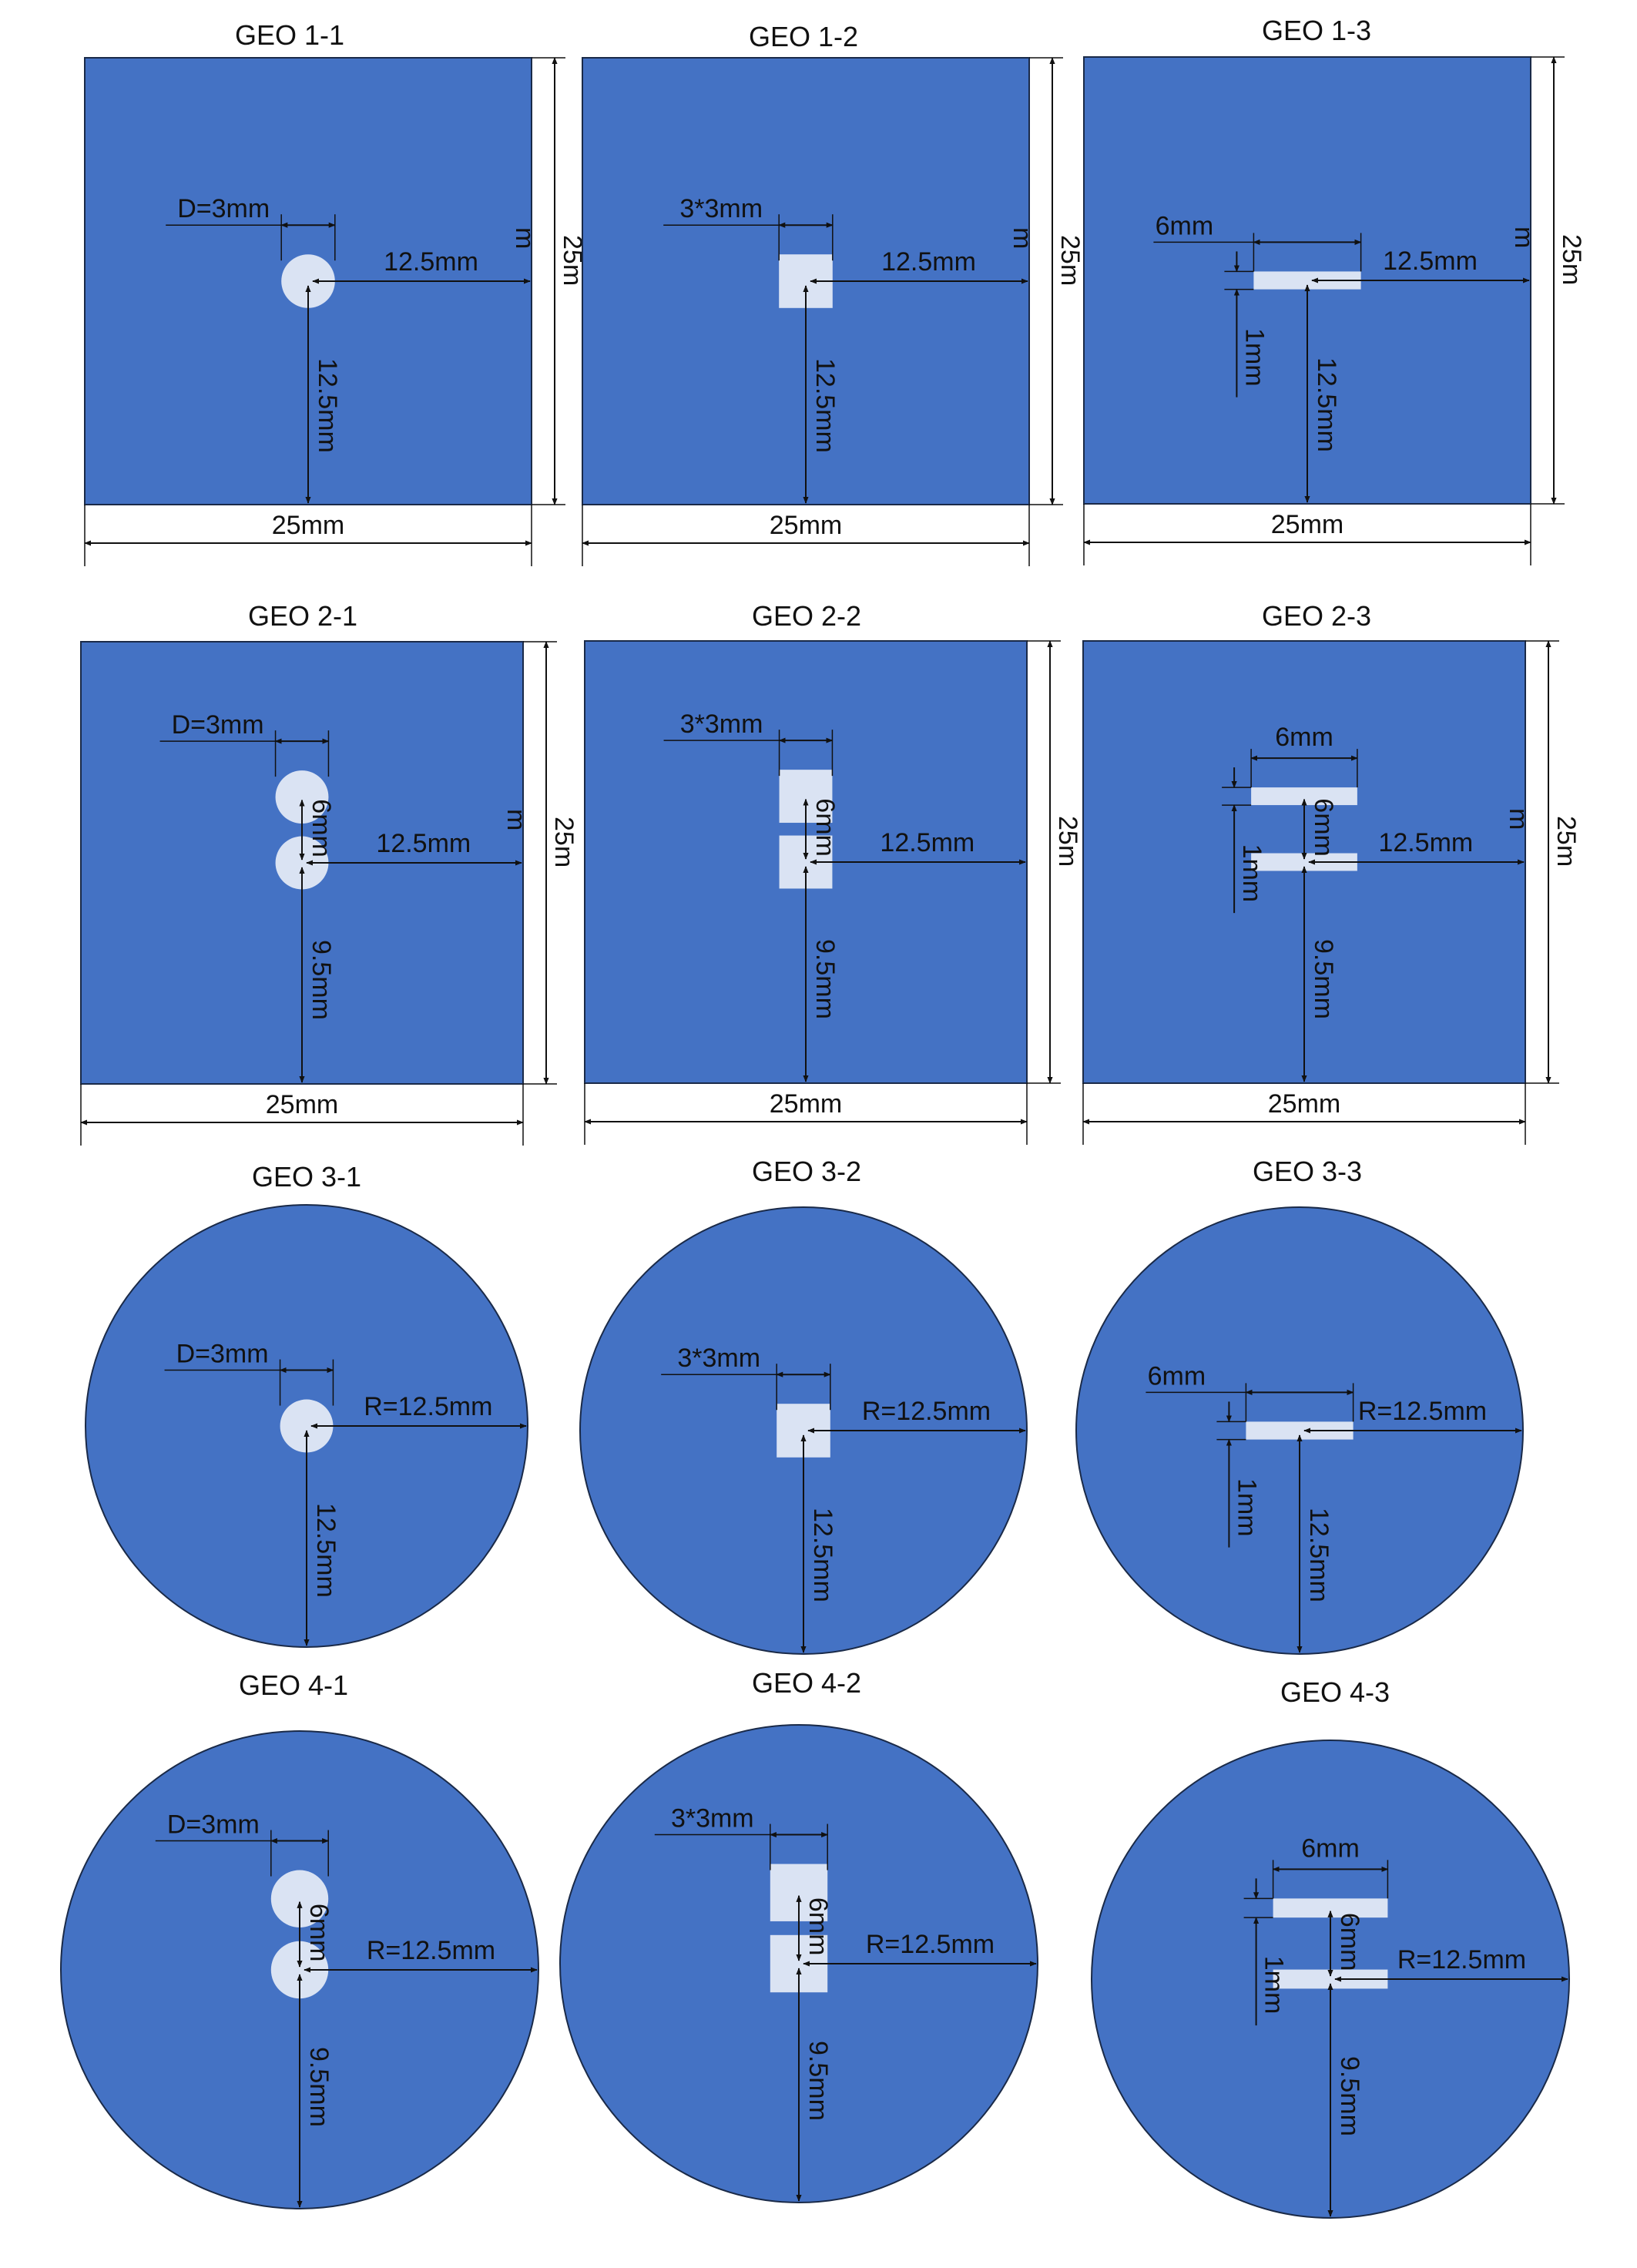  Describe the element at coordinates (293, 1685) in the screenshot. I see `specimen-title: GEO 4-1` at that location.